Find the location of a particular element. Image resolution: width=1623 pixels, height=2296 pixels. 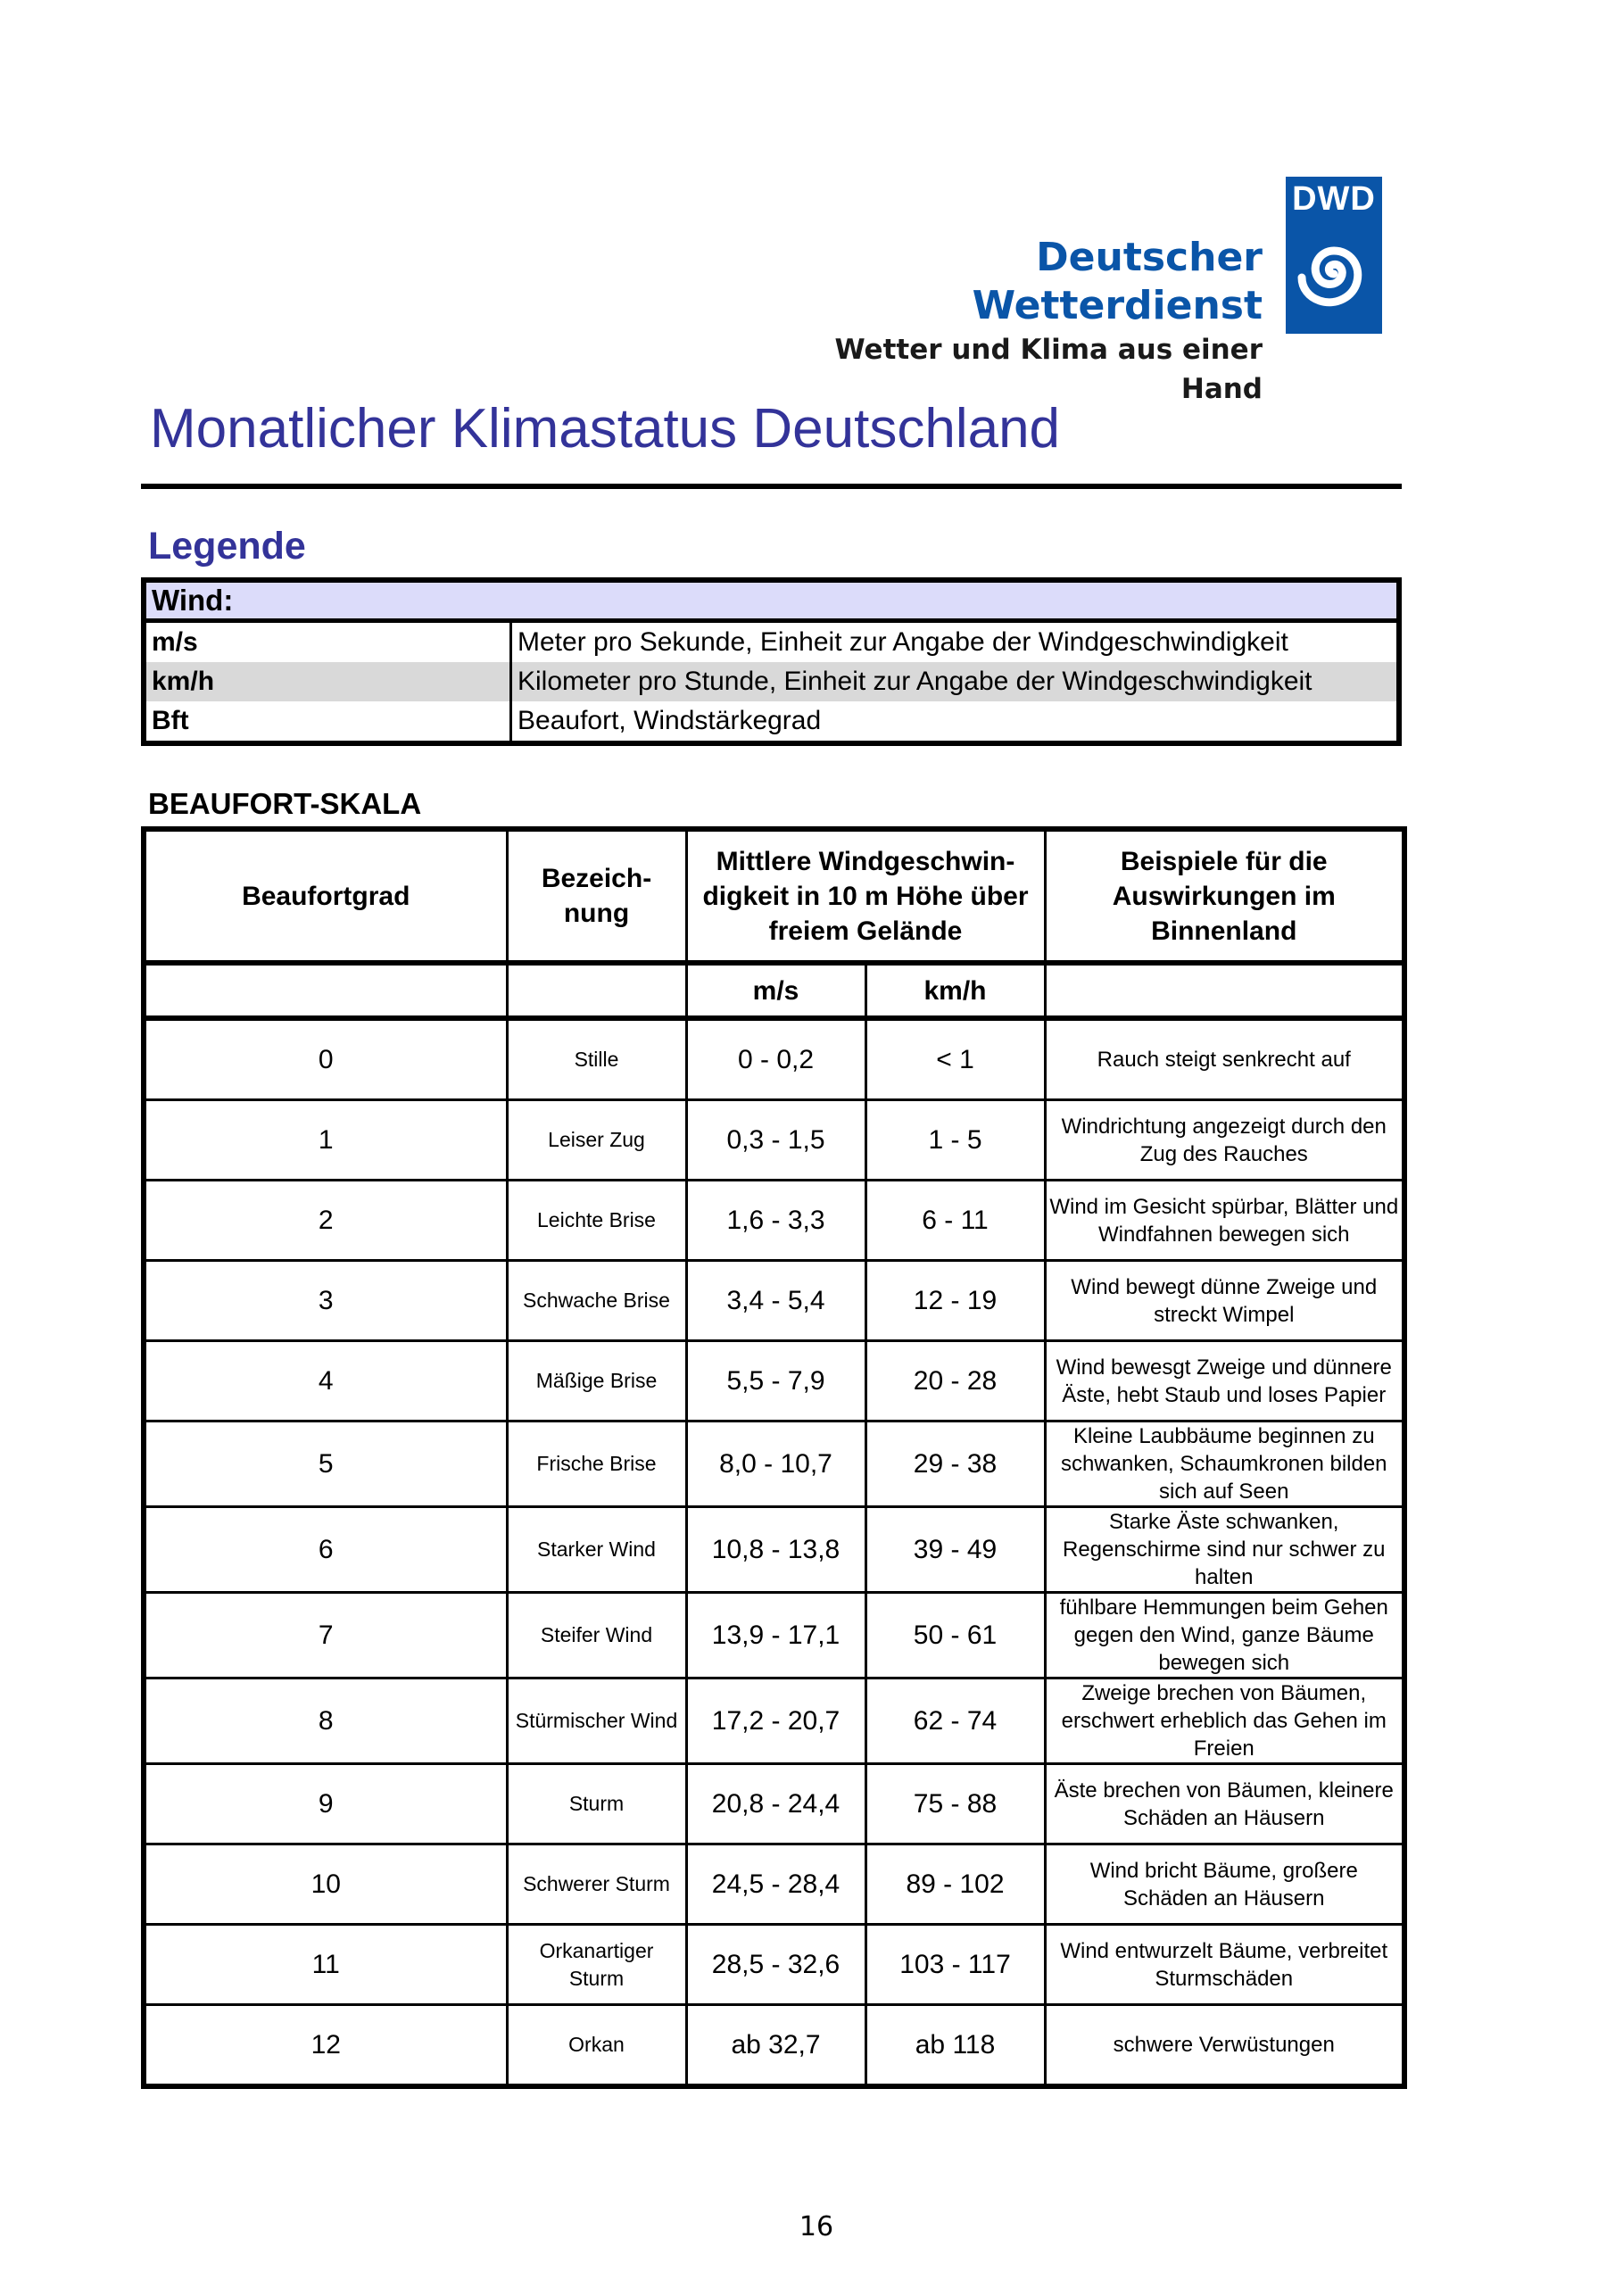

ms-cell: 5,5 - 7,9 is located at coordinates (775, 1381).